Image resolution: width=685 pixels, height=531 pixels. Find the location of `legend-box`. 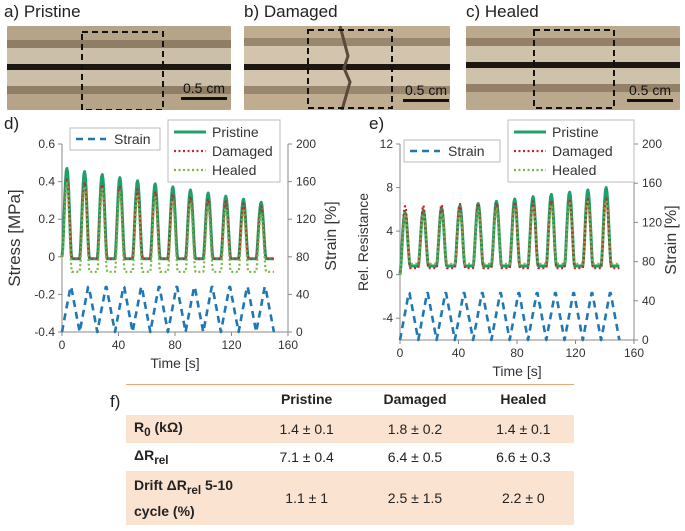

legend-box is located at coordinates (224, 151).